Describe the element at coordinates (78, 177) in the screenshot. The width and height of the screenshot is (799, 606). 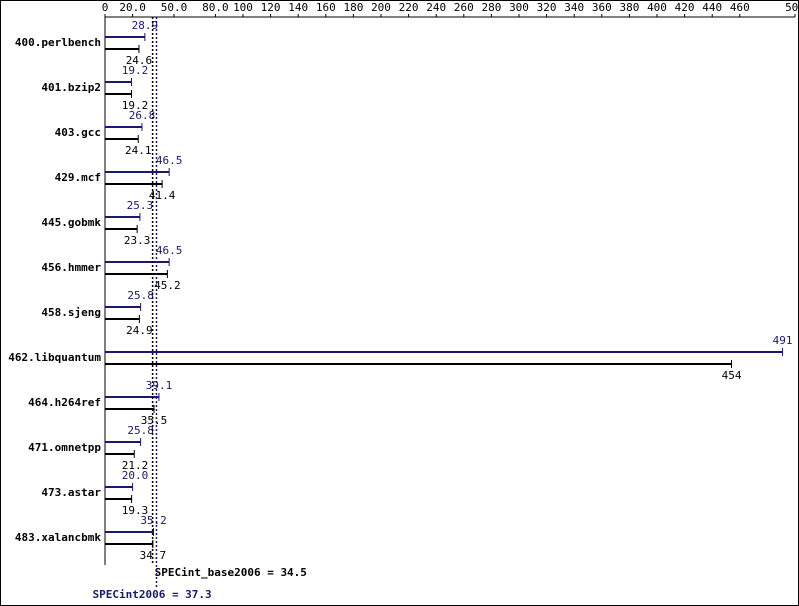
I see `category-label: 429.mcf` at that location.